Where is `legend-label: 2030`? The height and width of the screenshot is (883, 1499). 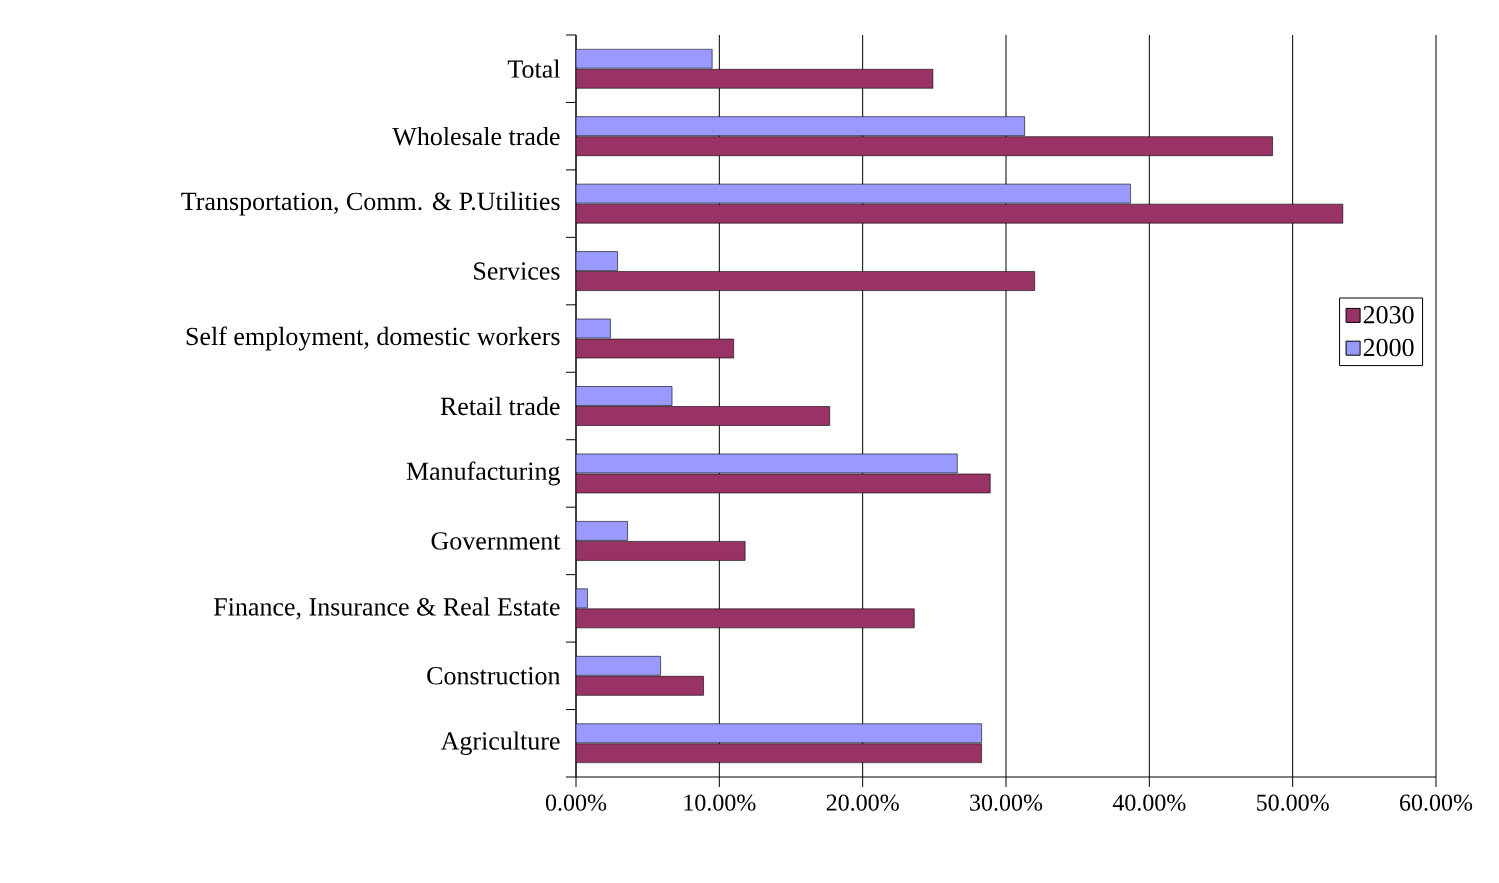
legend-label: 2030 is located at coordinates (1388, 314).